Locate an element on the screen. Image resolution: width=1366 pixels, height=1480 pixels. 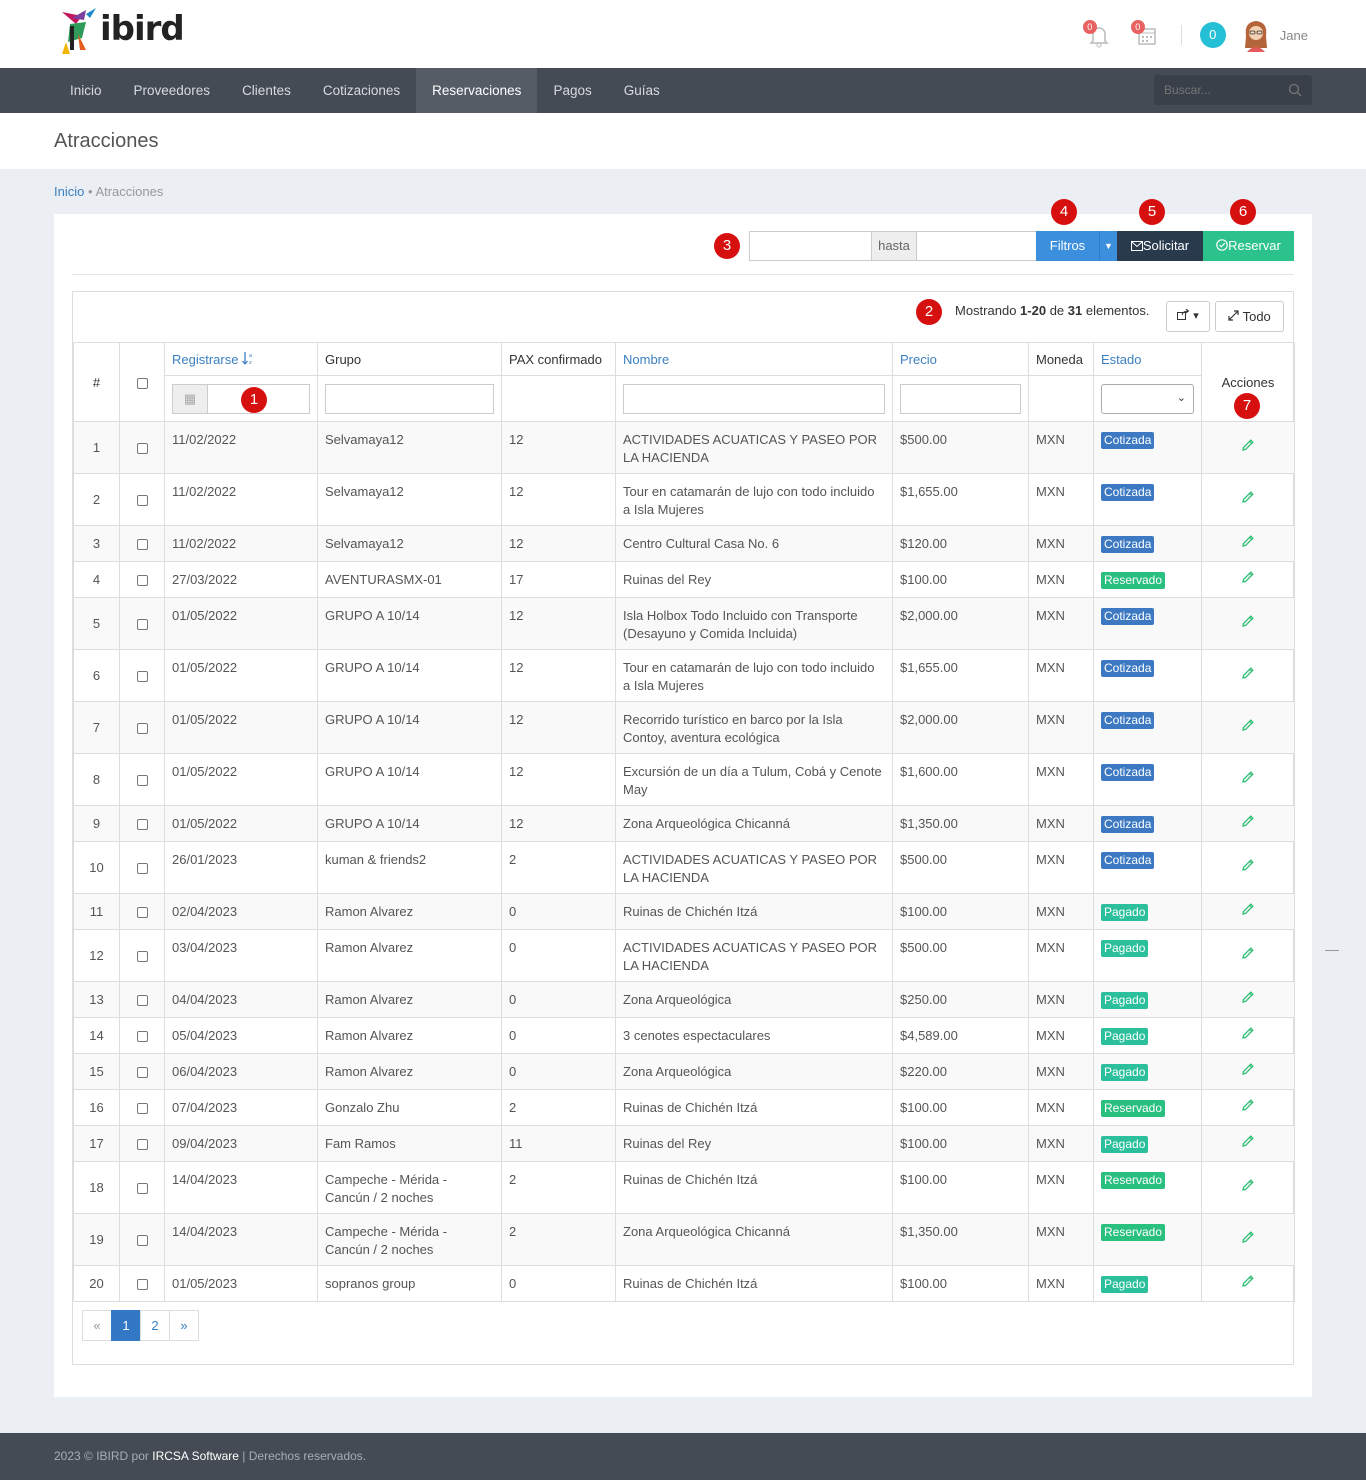
breadcrumb-home: Inicio is located at coordinates (69, 191).